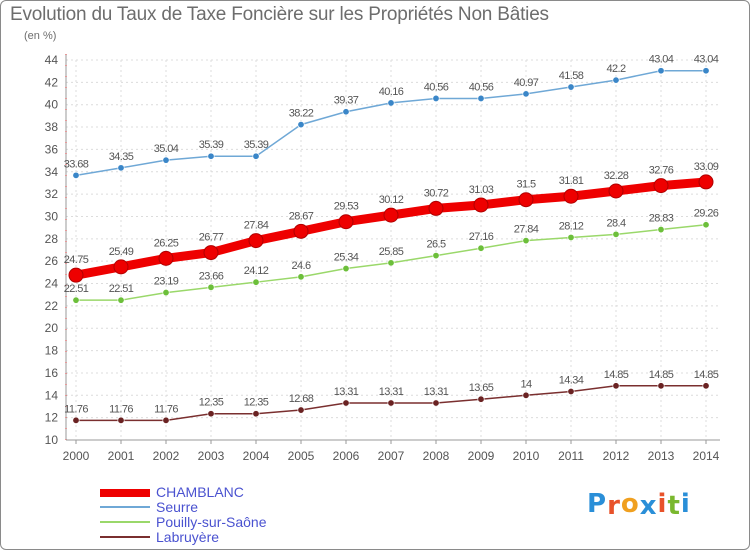 The image size is (750, 550). I want to click on x-tick-label: 2009, so click(481, 456).